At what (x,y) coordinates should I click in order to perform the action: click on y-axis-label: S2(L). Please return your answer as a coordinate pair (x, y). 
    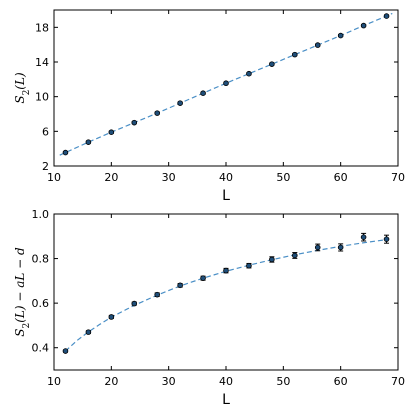
    Looking at the image, I should click on (22, 88).